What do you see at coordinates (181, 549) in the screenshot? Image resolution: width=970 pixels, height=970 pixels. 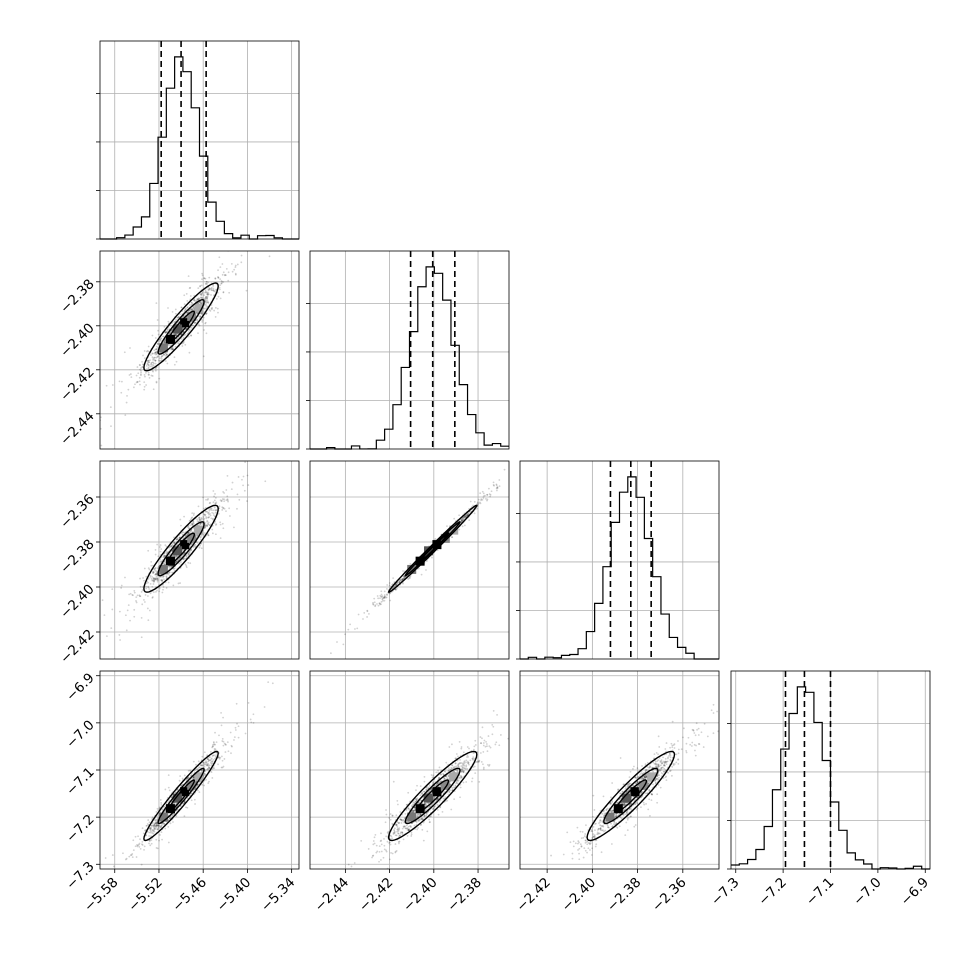 I see `contour-line` at bounding box center [181, 549].